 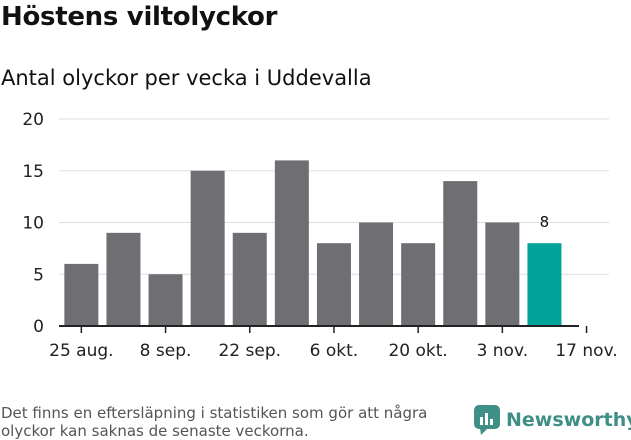 I want to click on data-label-highlight: 8, so click(x=545, y=222).